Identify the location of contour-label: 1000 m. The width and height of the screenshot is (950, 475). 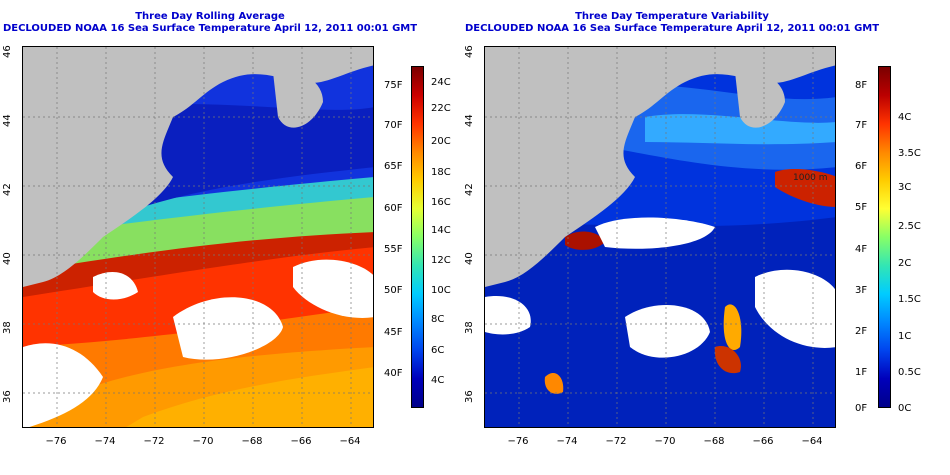
(810, 178).